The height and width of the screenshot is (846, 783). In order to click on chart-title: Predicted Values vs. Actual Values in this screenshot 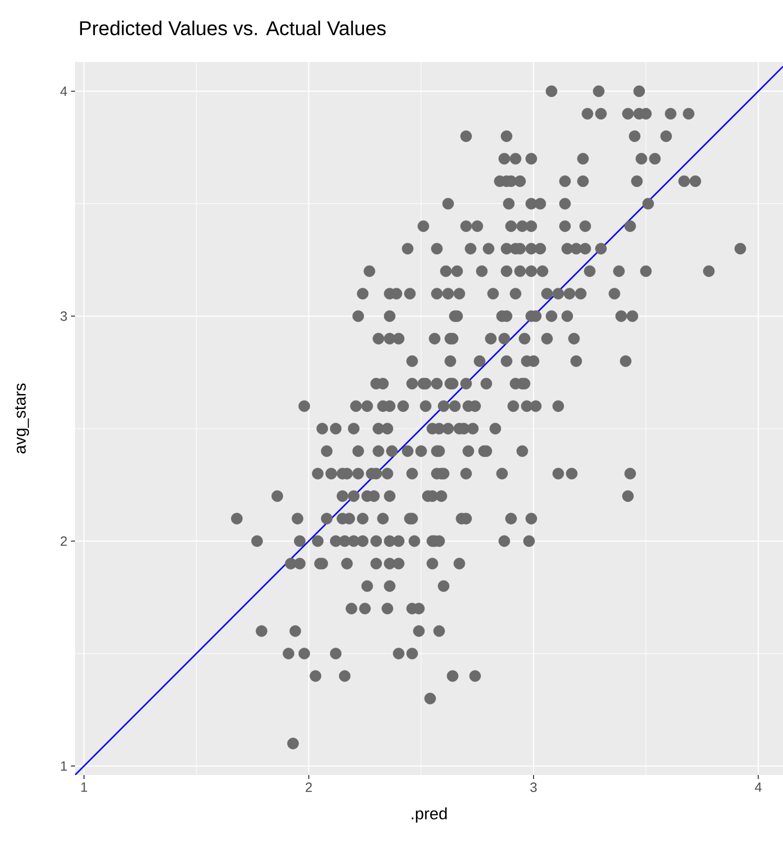, I will do `click(233, 28)`.